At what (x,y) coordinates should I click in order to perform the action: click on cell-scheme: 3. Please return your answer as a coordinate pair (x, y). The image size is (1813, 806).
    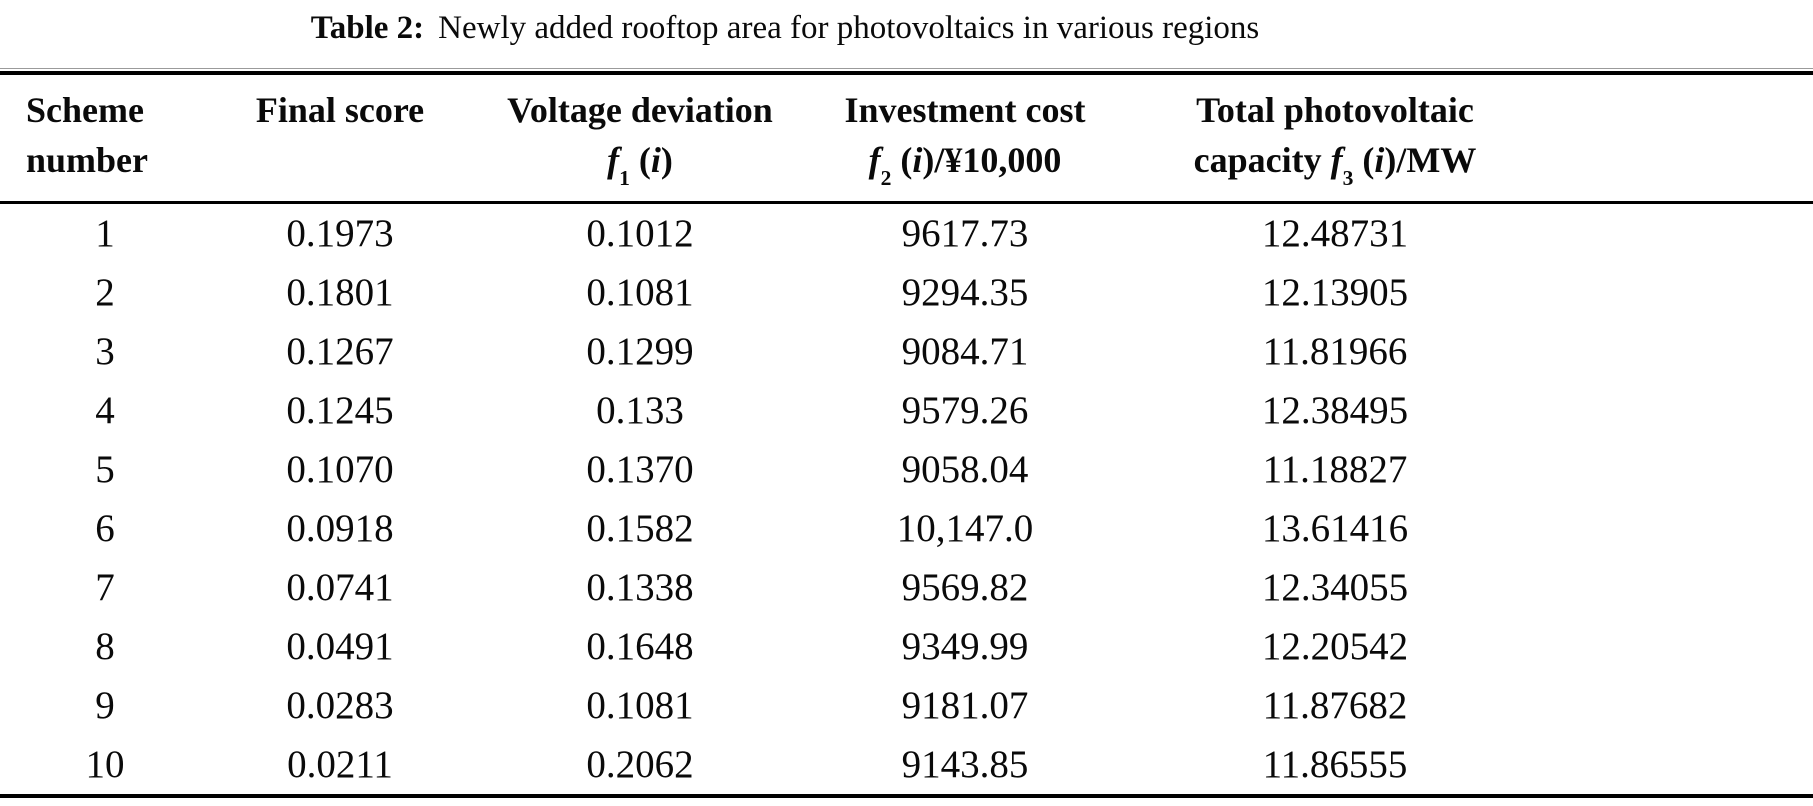
    Looking at the image, I should click on (105, 351).